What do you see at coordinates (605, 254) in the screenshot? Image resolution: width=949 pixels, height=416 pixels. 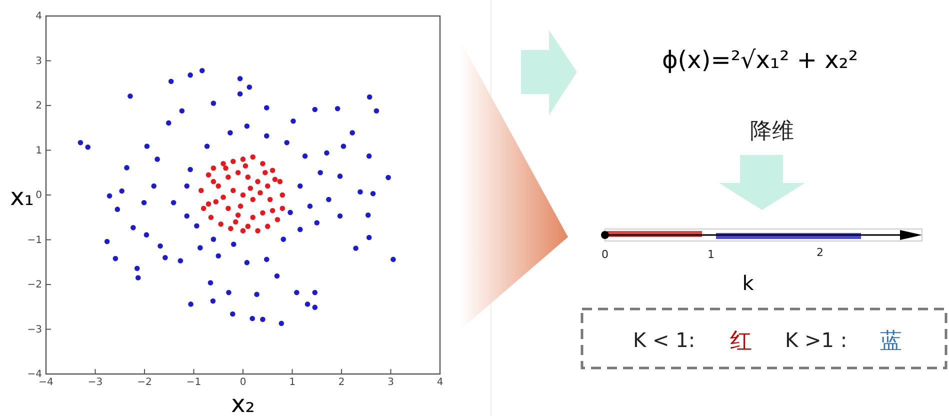 I see `text: 0` at bounding box center [605, 254].